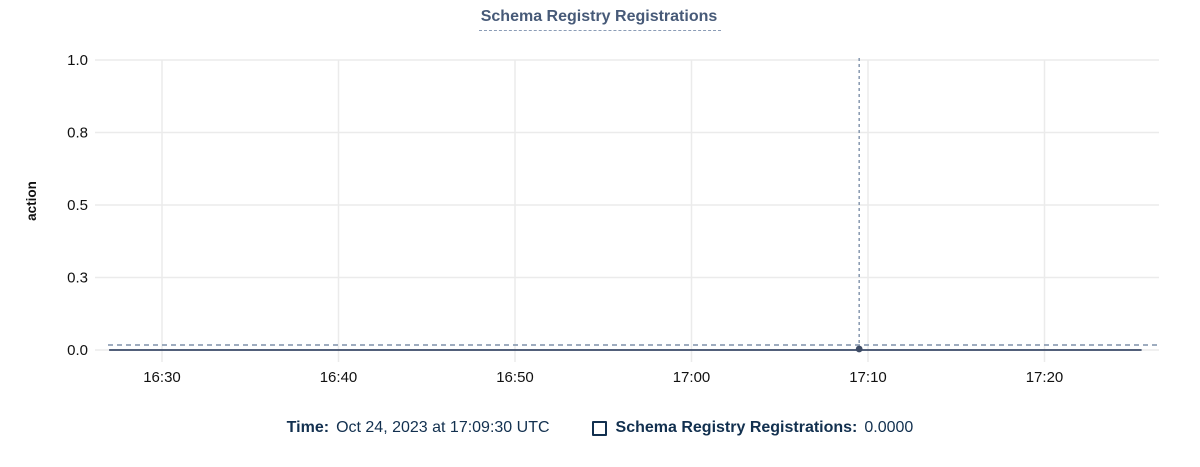 The height and width of the screenshot is (467, 1200). I want to click on y-tick-label: 0.8, so click(77, 133).